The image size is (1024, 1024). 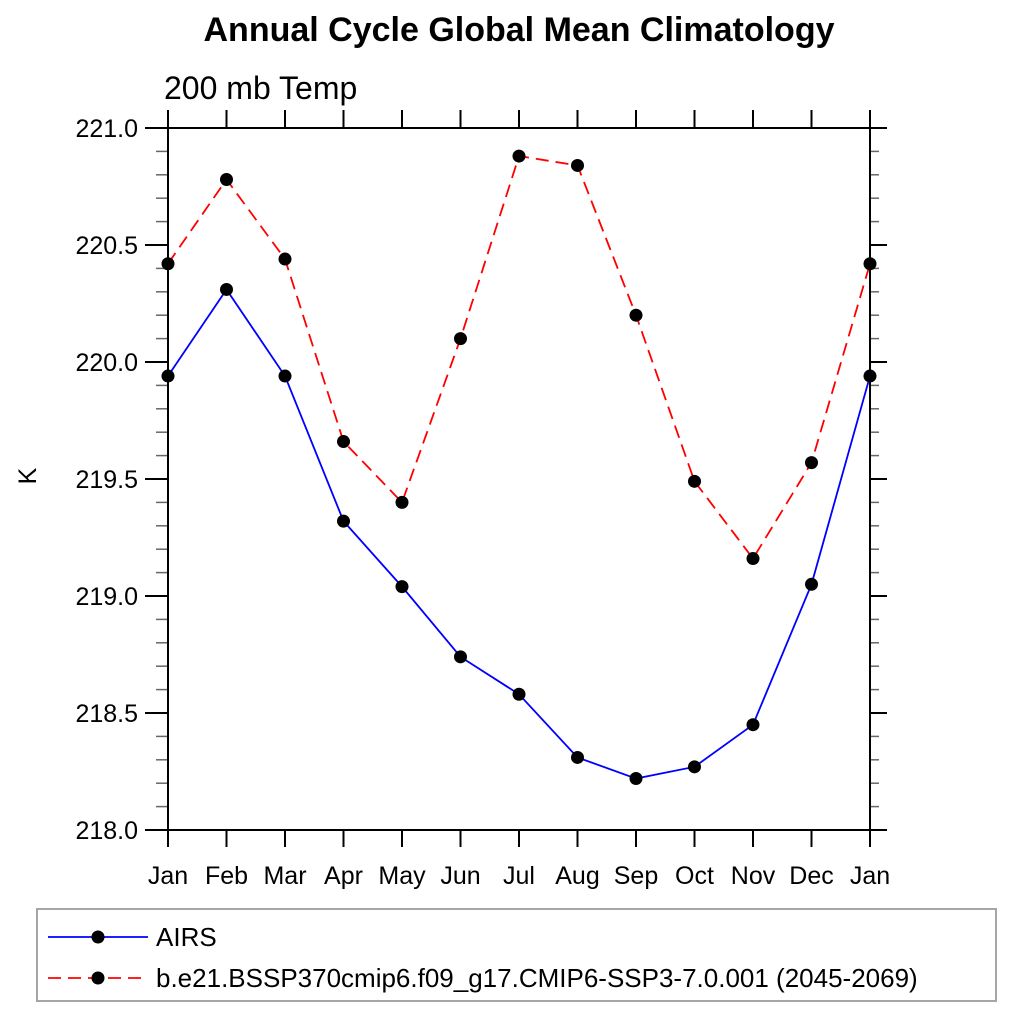 I want to click on model-line-sample, so click(x=98, y=978).